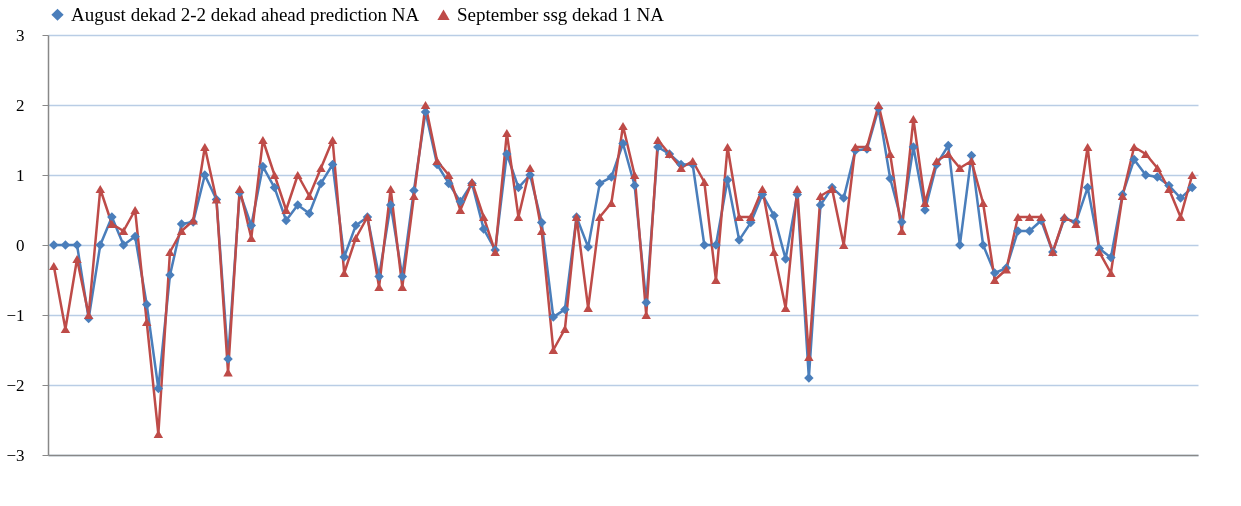 The width and height of the screenshot is (1241, 506). I want to click on legend-label: August dekad 2-2 dekad ahead prediction NA, so click(245, 14).